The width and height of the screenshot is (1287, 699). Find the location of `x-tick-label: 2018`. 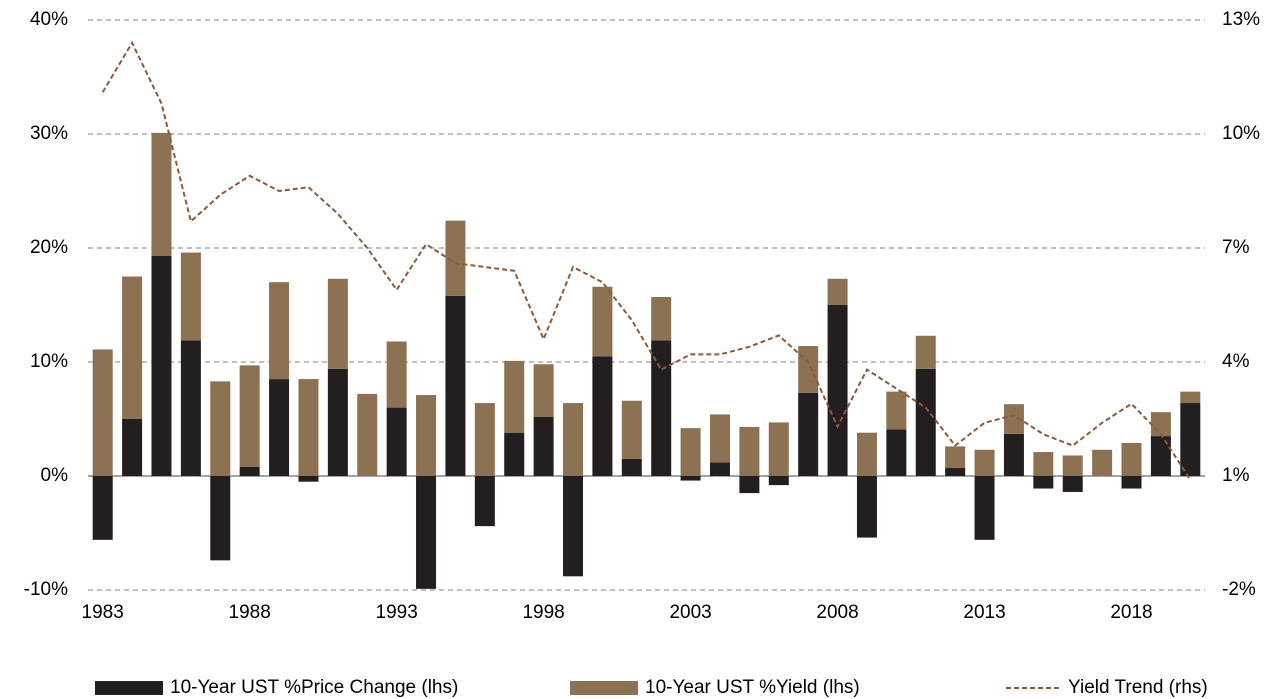

x-tick-label: 2018 is located at coordinates (1131, 612).